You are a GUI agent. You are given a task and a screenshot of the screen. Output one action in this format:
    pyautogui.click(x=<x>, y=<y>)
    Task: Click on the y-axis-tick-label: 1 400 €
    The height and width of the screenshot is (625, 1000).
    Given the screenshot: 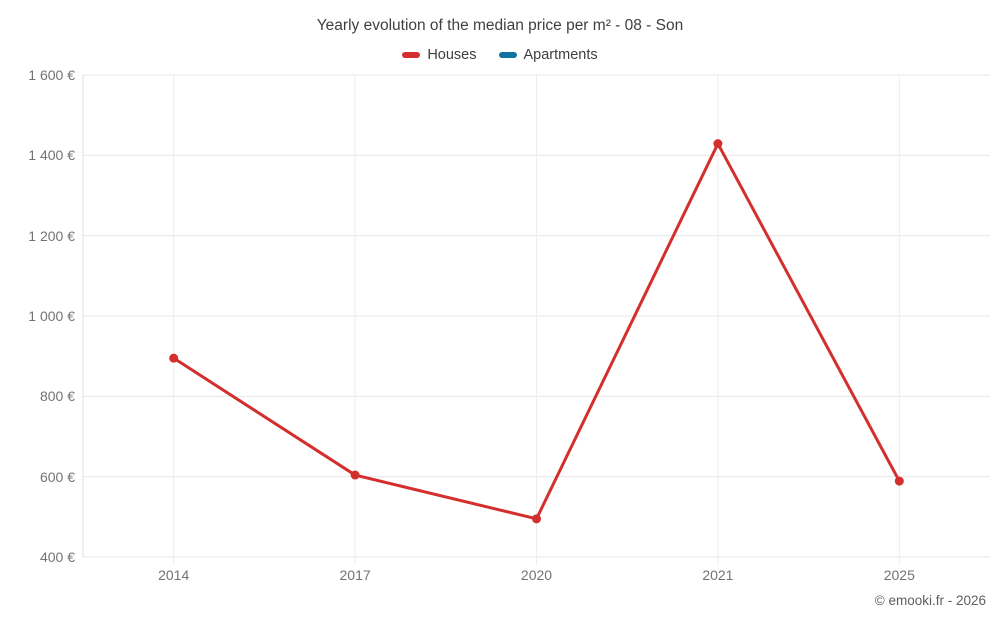 What is the action you would take?
    pyautogui.click(x=51, y=155)
    